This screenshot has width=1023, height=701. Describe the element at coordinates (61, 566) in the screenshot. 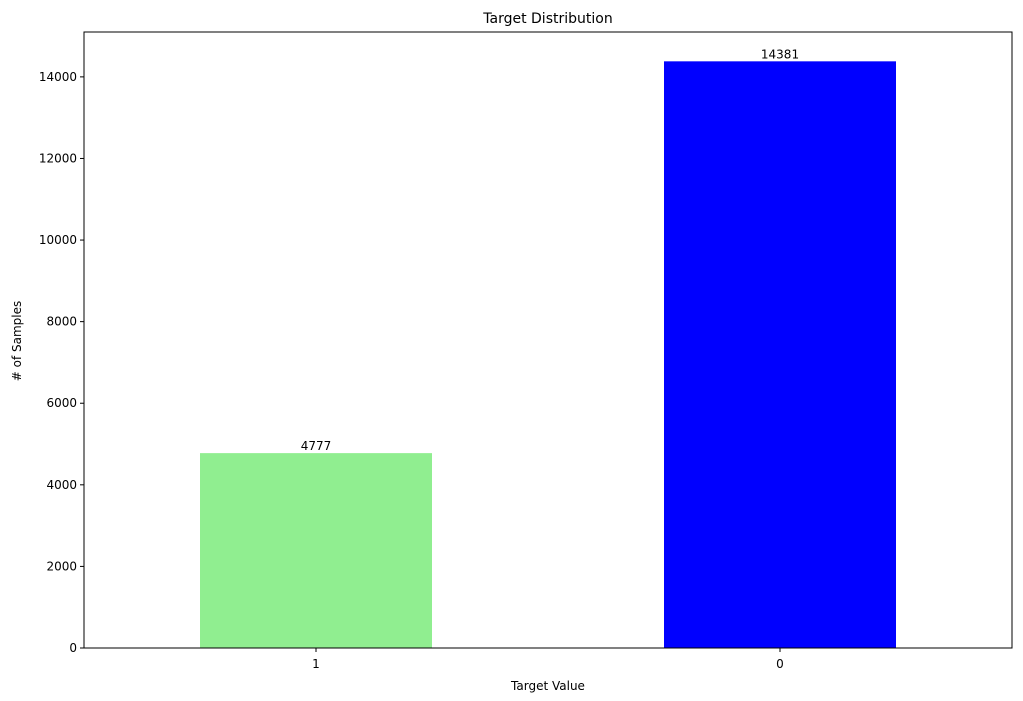

I see `y-tick-label-2000: 2000` at that location.